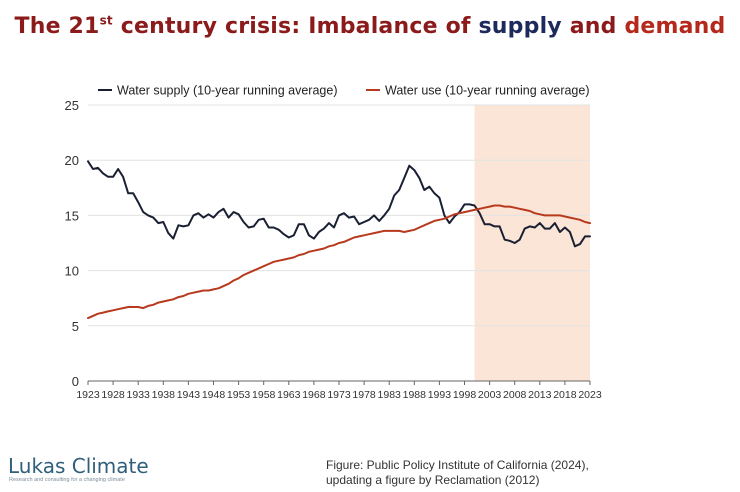 The height and width of the screenshot is (492, 740). Describe the element at coordinates (72, 271) in the screenshot. I see `y-tick-label: 10` at that location.